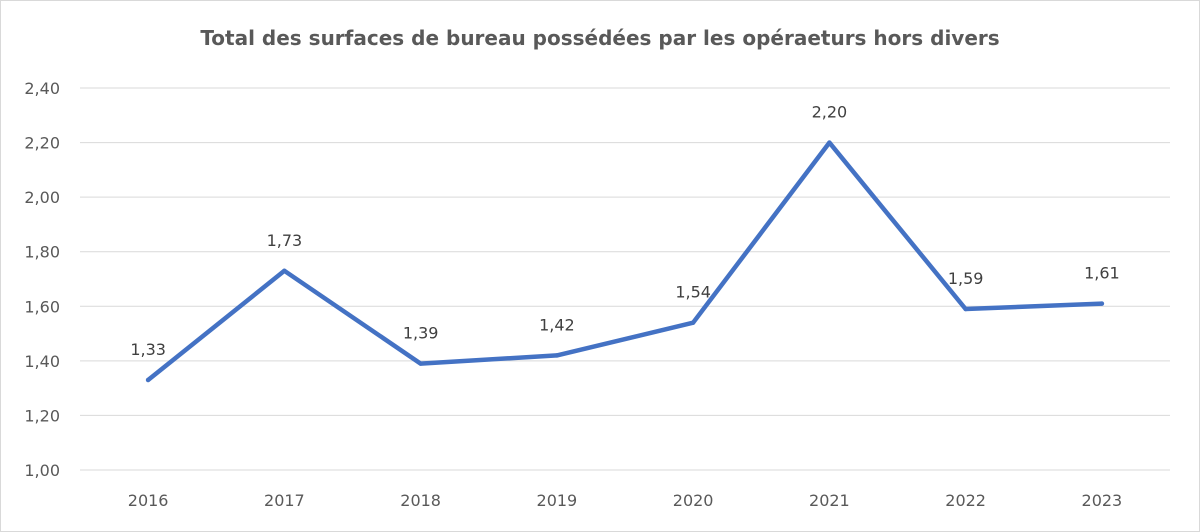 Image resolution: width=1200 pixels, height=532 pixels. I want to click on y-tick-label: 2,00, so click(42, 197).